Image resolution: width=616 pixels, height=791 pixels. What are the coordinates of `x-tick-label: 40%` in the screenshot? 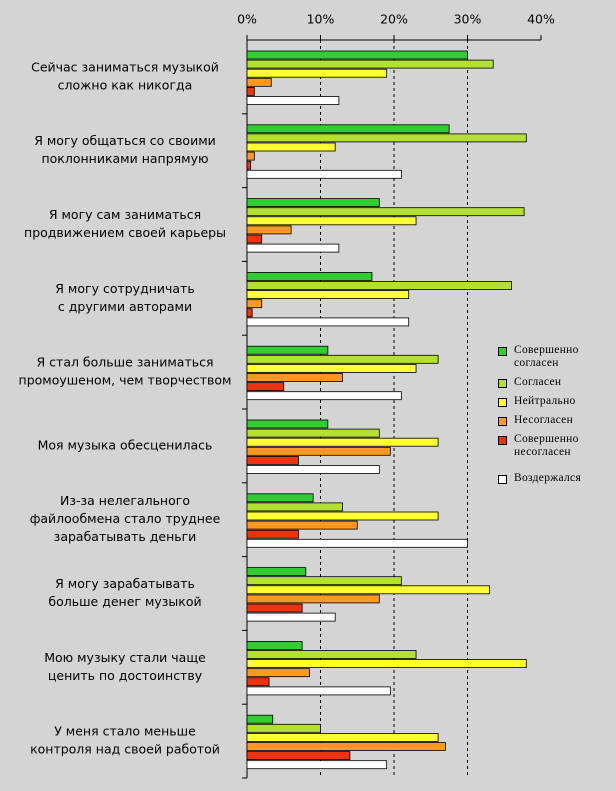 It's located at (541, 19).